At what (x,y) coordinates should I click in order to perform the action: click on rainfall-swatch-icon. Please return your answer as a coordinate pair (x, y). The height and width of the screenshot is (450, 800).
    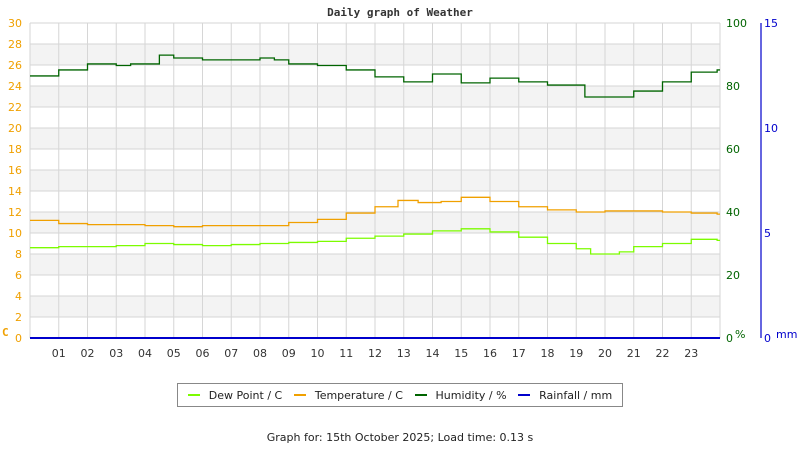
    Looking at the image, I should click on (524, 395).